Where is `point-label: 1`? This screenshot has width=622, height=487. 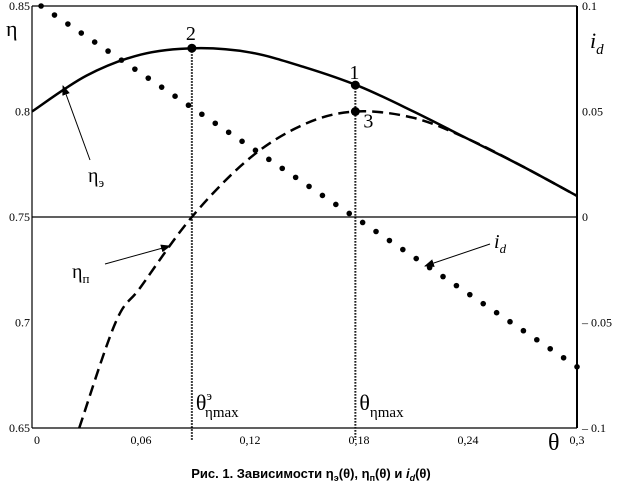 point-label: 1 is located at coordinates (354, 73).